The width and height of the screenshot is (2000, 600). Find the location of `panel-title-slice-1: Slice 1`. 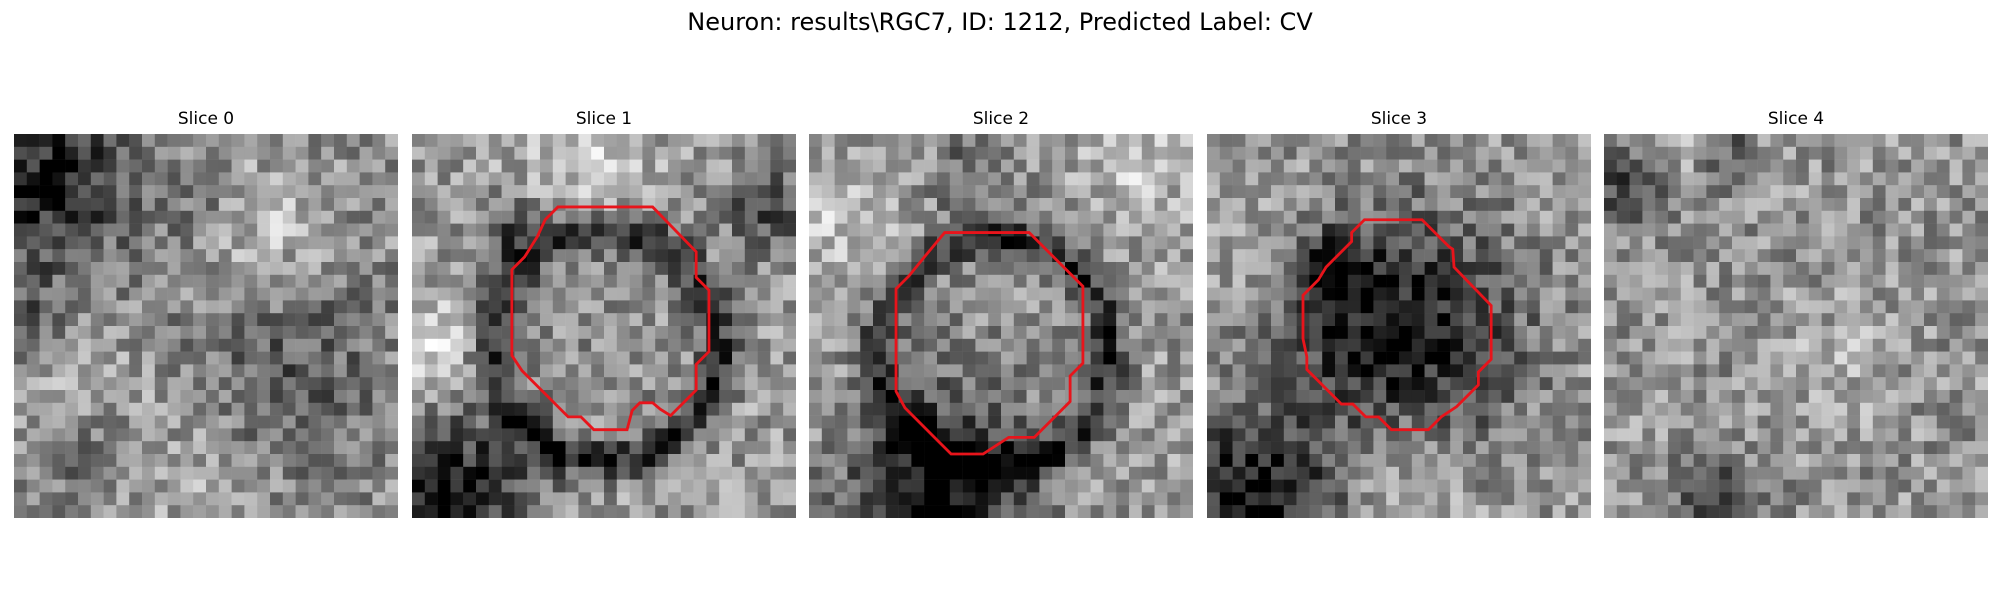

panel-title-slice-1: Slice 1 is located at coordinates (604, 119).